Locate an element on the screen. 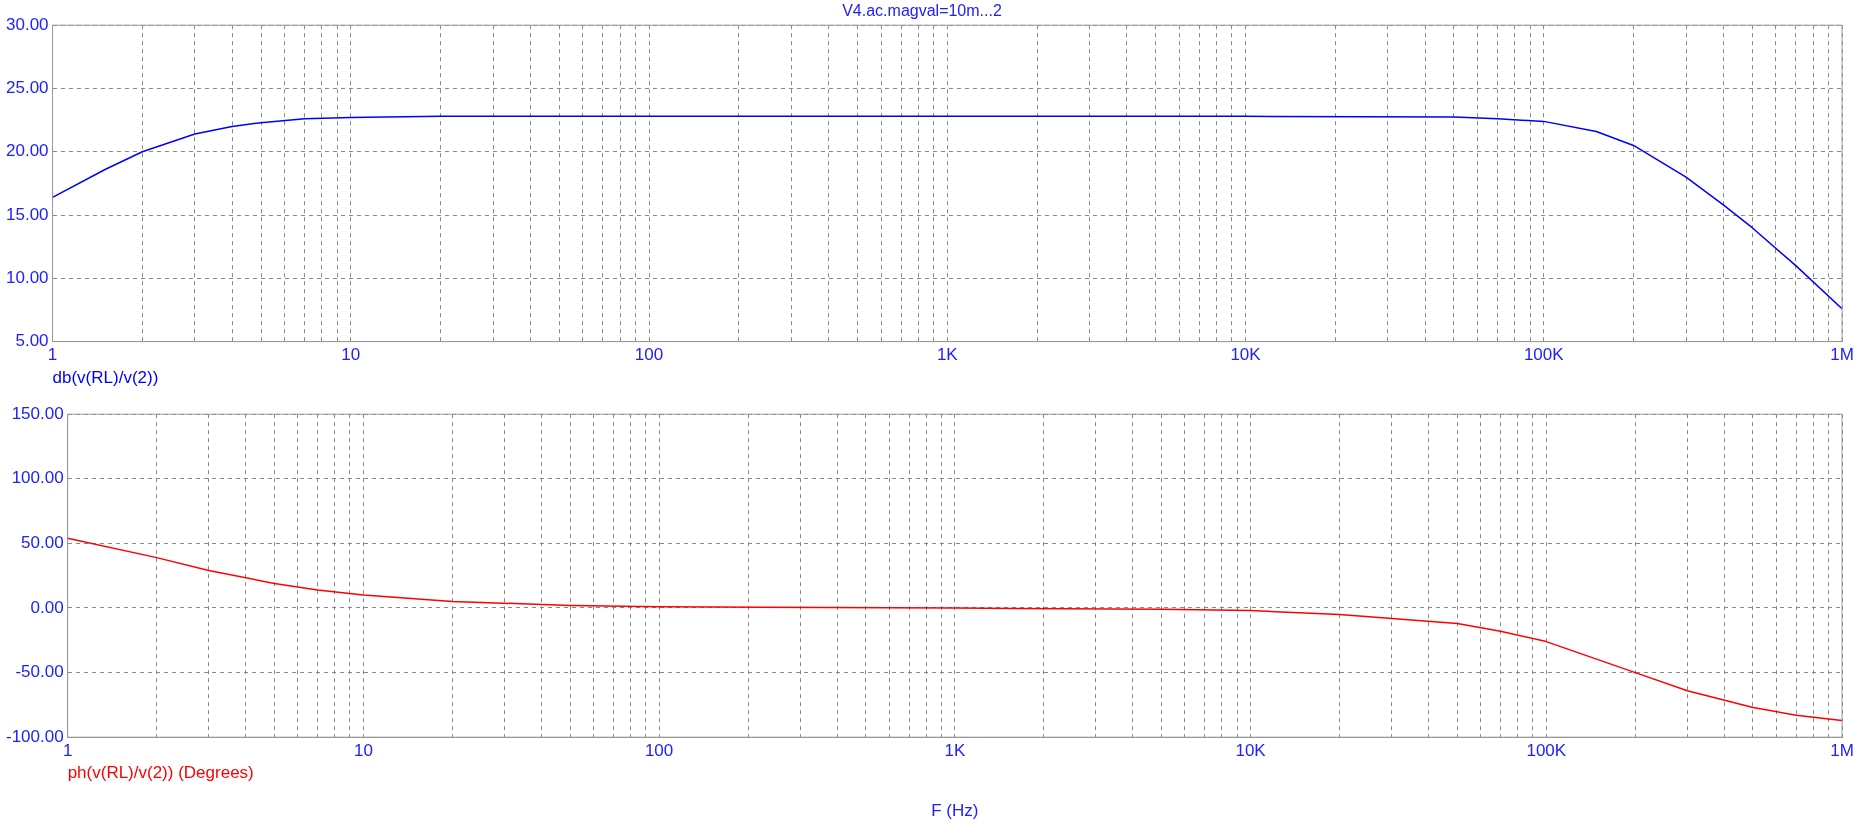 This screenshot has width=1872, height=830. y-tick-label: 100.00 is located at coordinates (37, 478).